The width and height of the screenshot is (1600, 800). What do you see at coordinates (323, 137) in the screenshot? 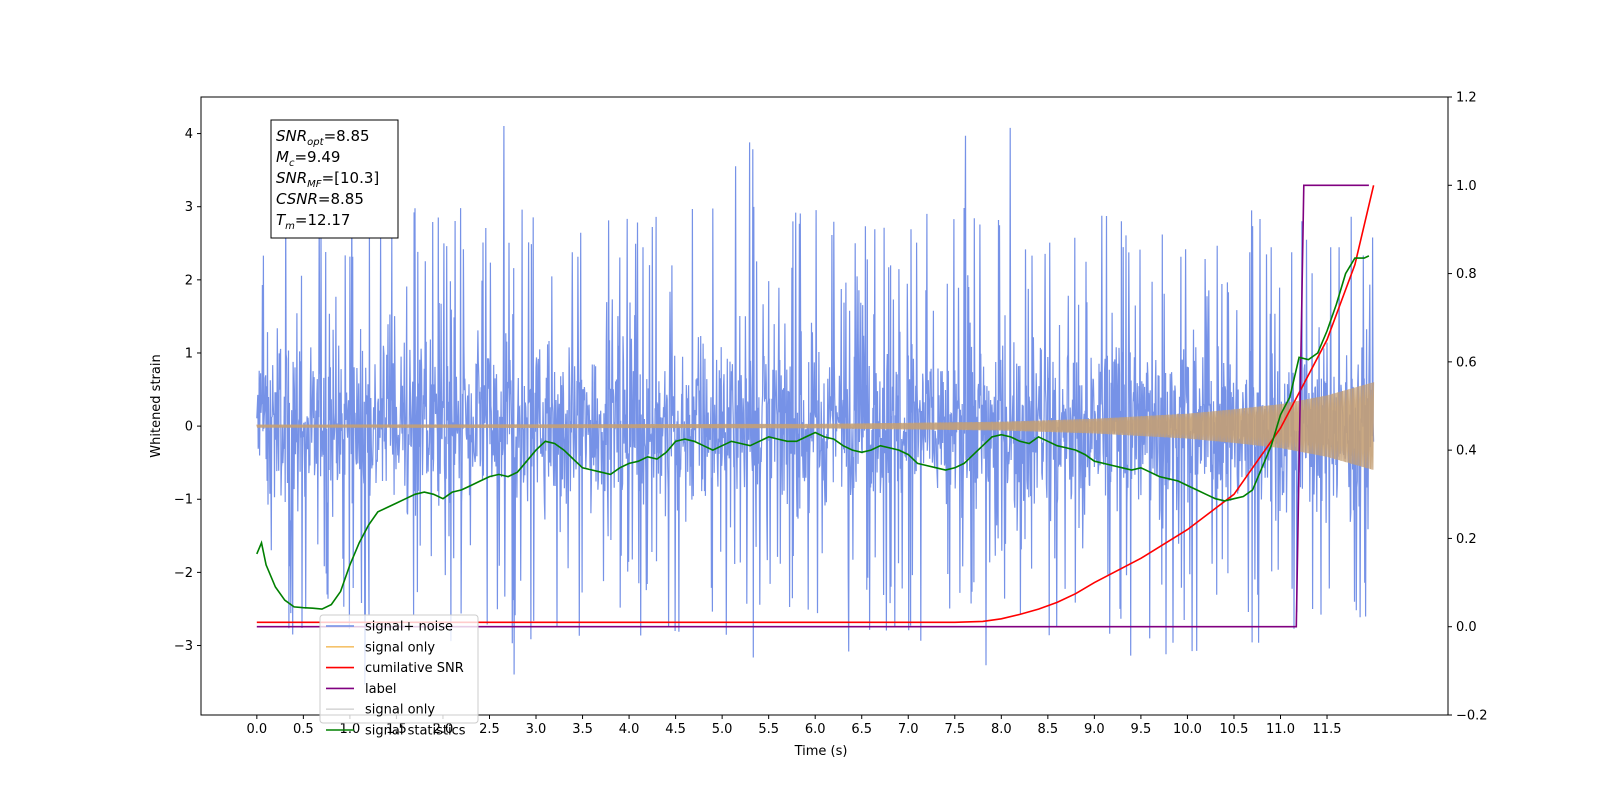
I see `annotation-line: SNRopt=8.85` at bounding box center [323, 137].